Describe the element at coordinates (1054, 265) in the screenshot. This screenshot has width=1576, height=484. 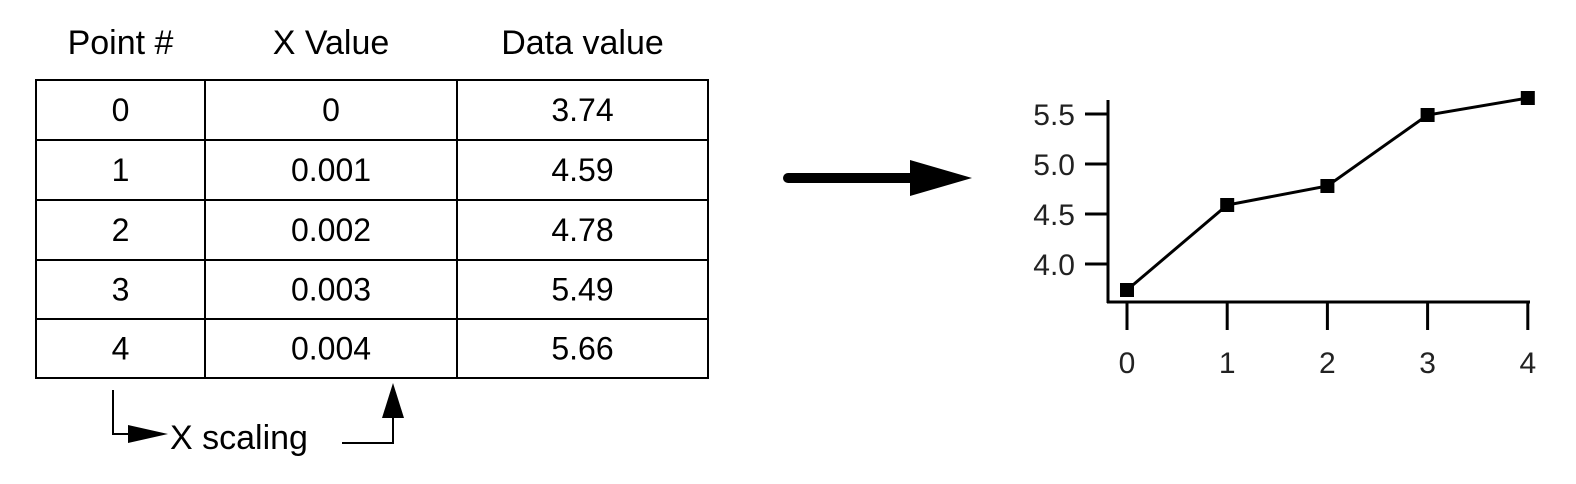
I see `y-tick-label: 4.0` at that location.